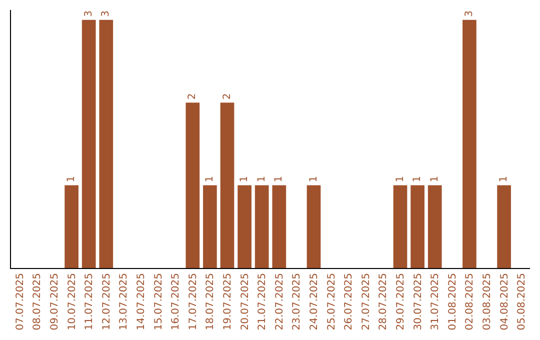 The width and height of the screenshot is (540, 340). I want to click on x-tick-label: 07.07.2025, so click(20, 301).